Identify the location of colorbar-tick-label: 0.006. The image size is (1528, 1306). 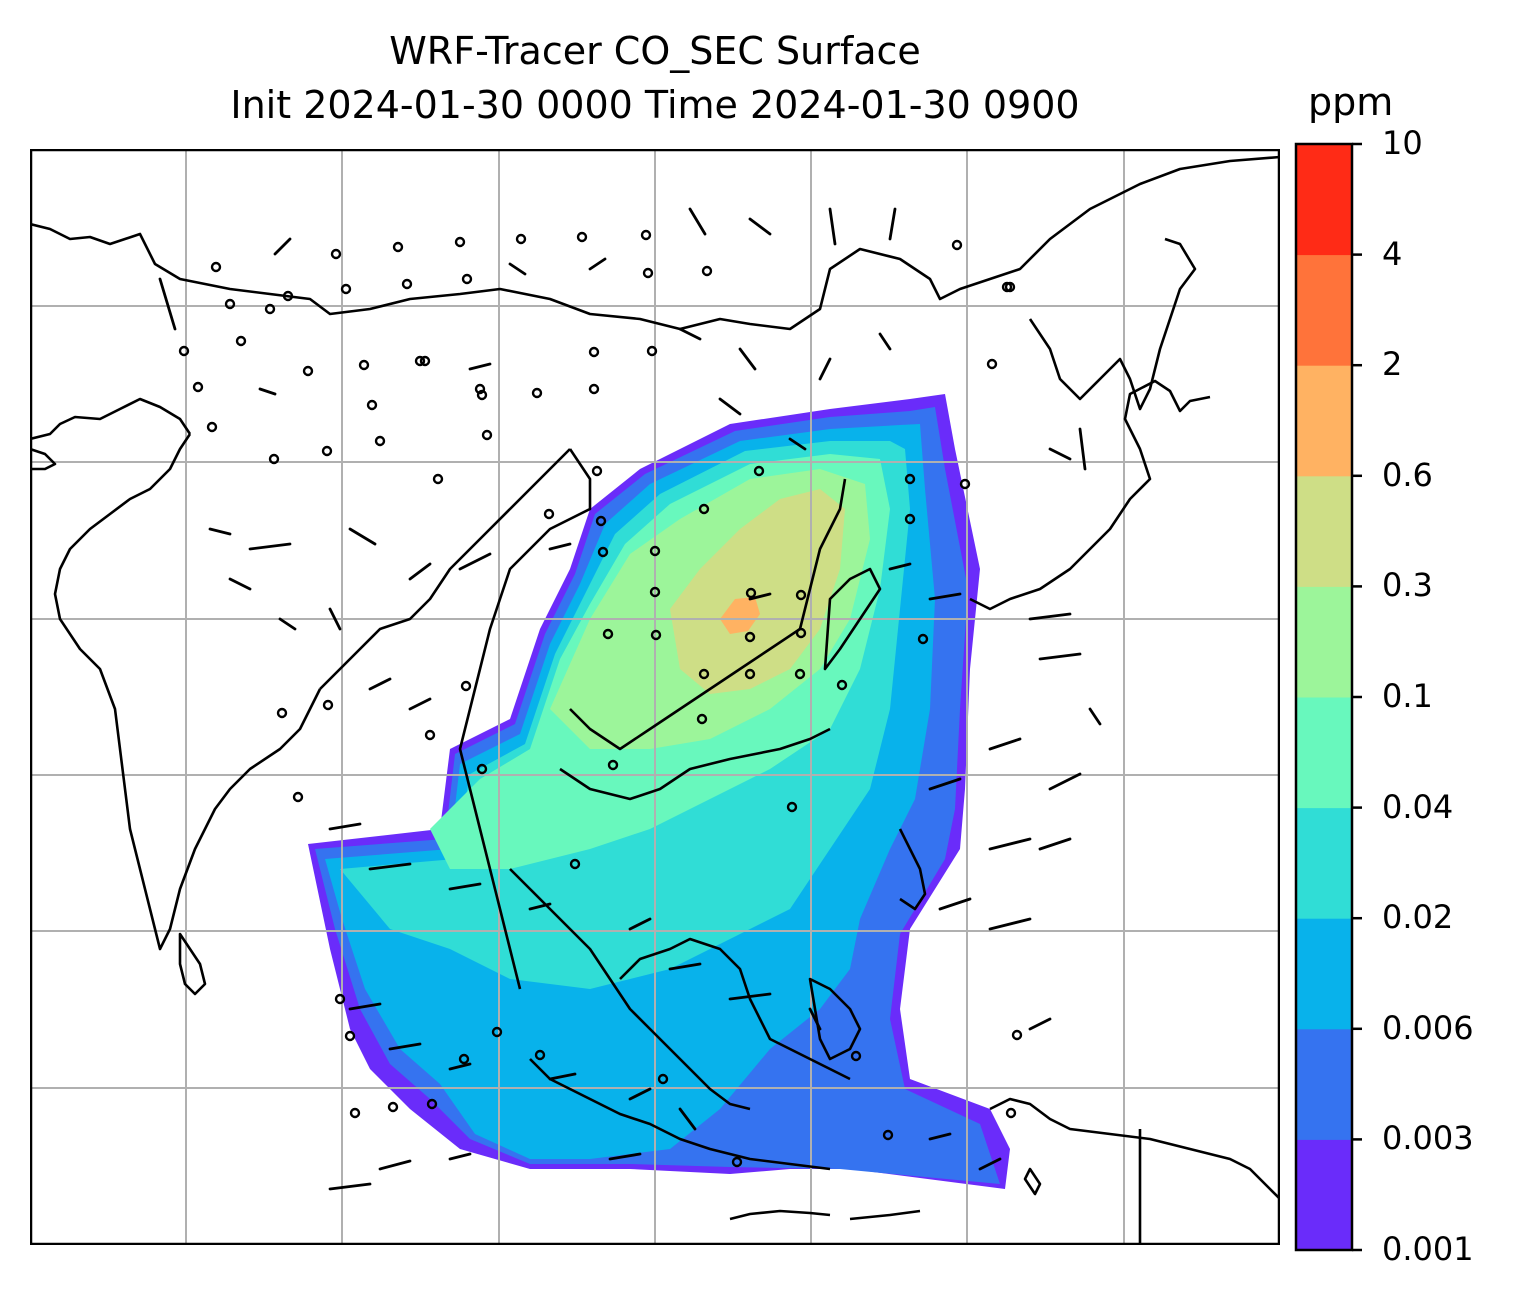
(1428, 1027).